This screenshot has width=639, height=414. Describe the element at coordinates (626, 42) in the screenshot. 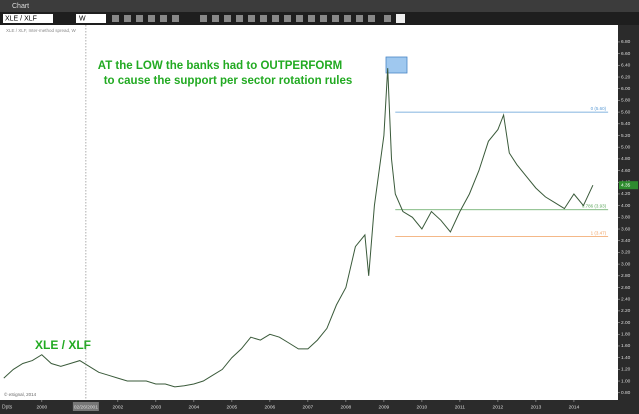

I see `y-tick-label: 6.80` at that location.